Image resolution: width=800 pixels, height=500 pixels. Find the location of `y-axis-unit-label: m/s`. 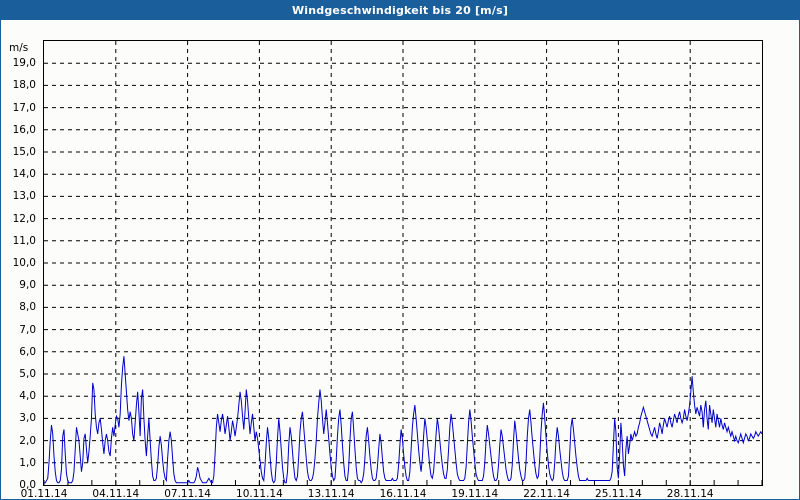

y-axis-unit-label: m/s is located at coordinates (19, 48).